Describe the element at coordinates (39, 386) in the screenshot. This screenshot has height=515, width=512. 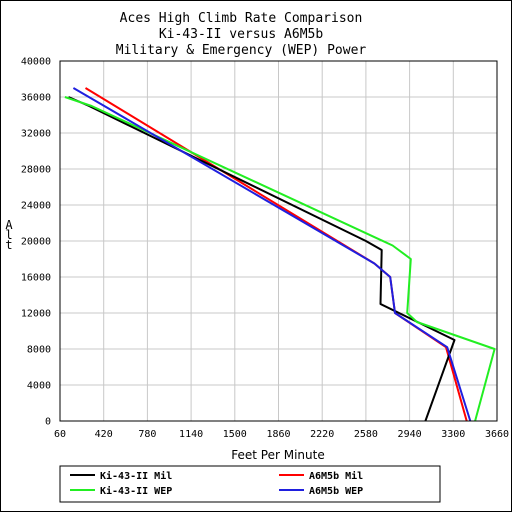
I see `y-tick-label: 4000` at that location.